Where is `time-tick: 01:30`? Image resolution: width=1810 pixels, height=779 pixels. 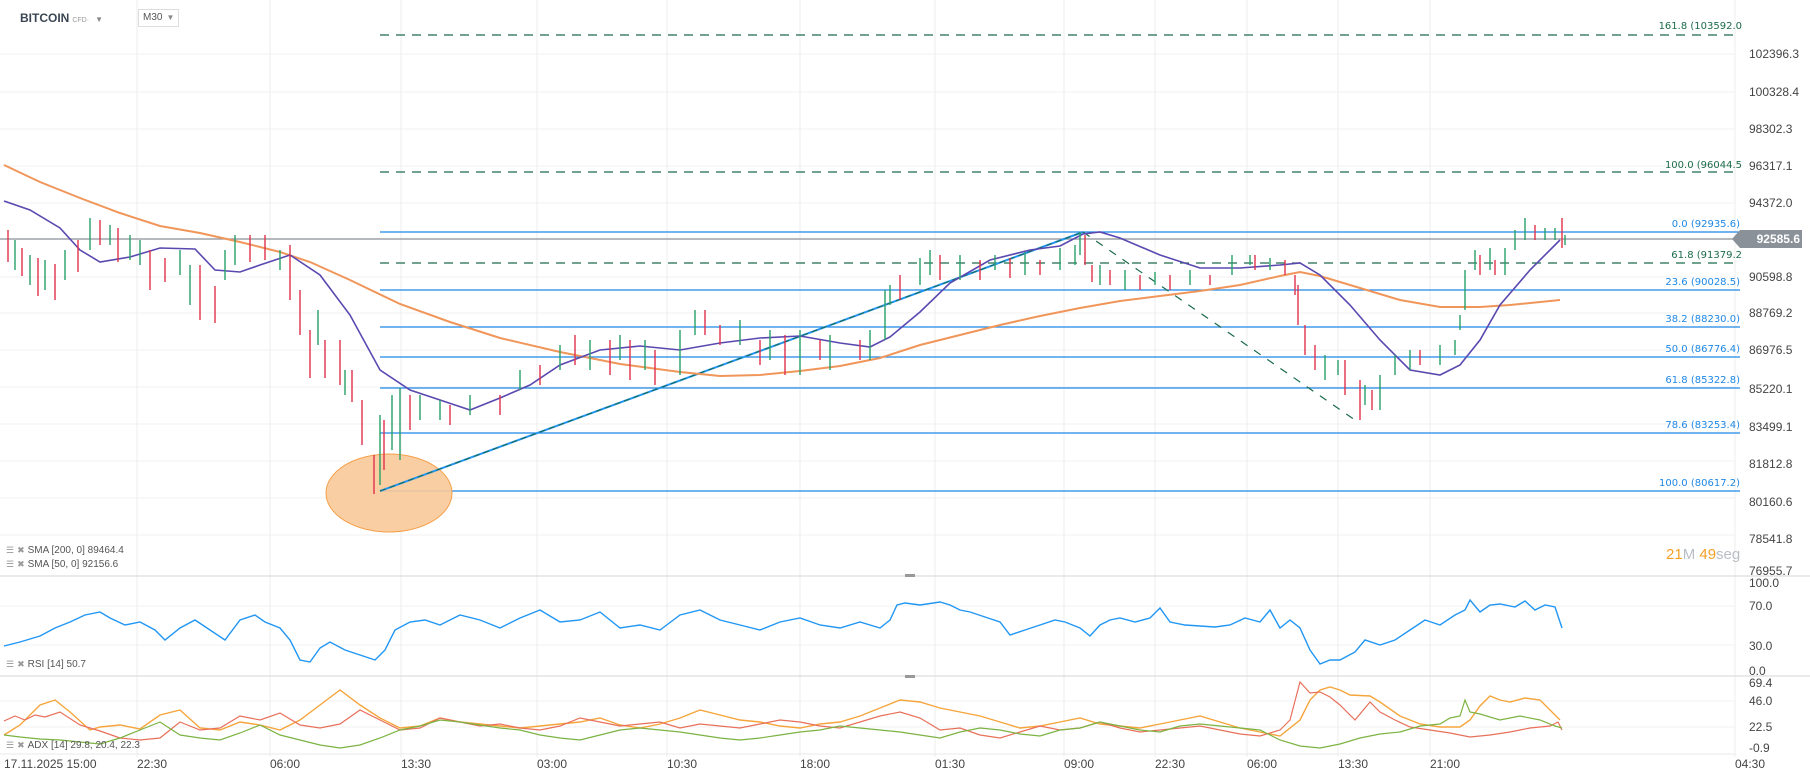 time-tick: 01:30 is located at coordinates (950, 764).